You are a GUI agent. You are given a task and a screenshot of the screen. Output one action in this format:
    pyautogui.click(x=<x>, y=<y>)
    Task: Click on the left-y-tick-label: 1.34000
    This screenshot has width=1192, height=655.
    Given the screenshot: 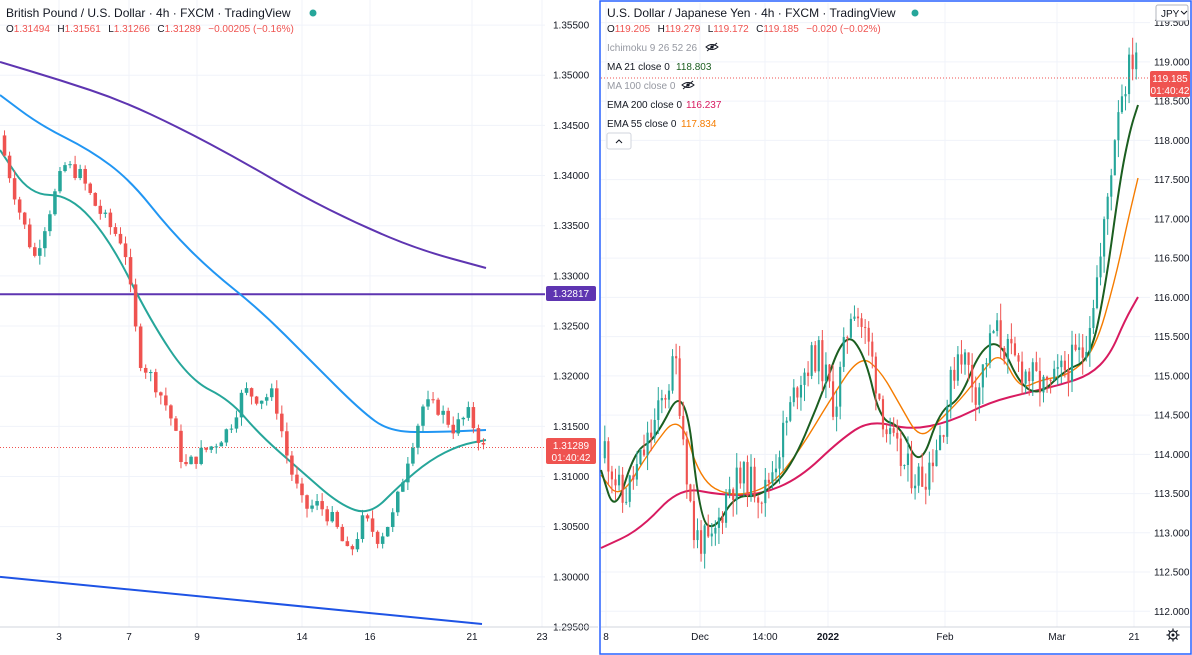 What is the action you would take?
    pyautogui.click(x=571, y=176)
    